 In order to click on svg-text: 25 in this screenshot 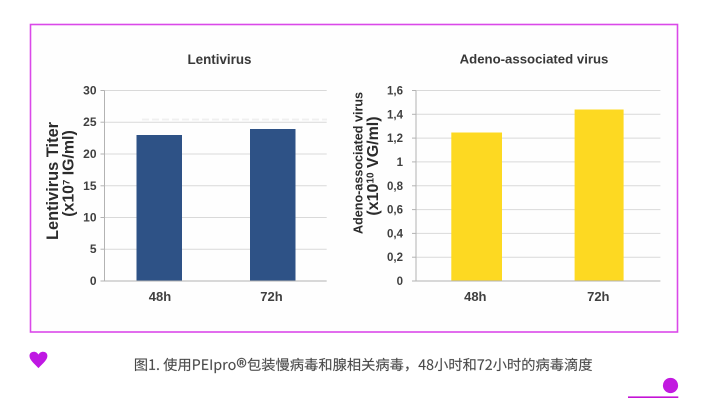, I will do `click(90, 122)`.